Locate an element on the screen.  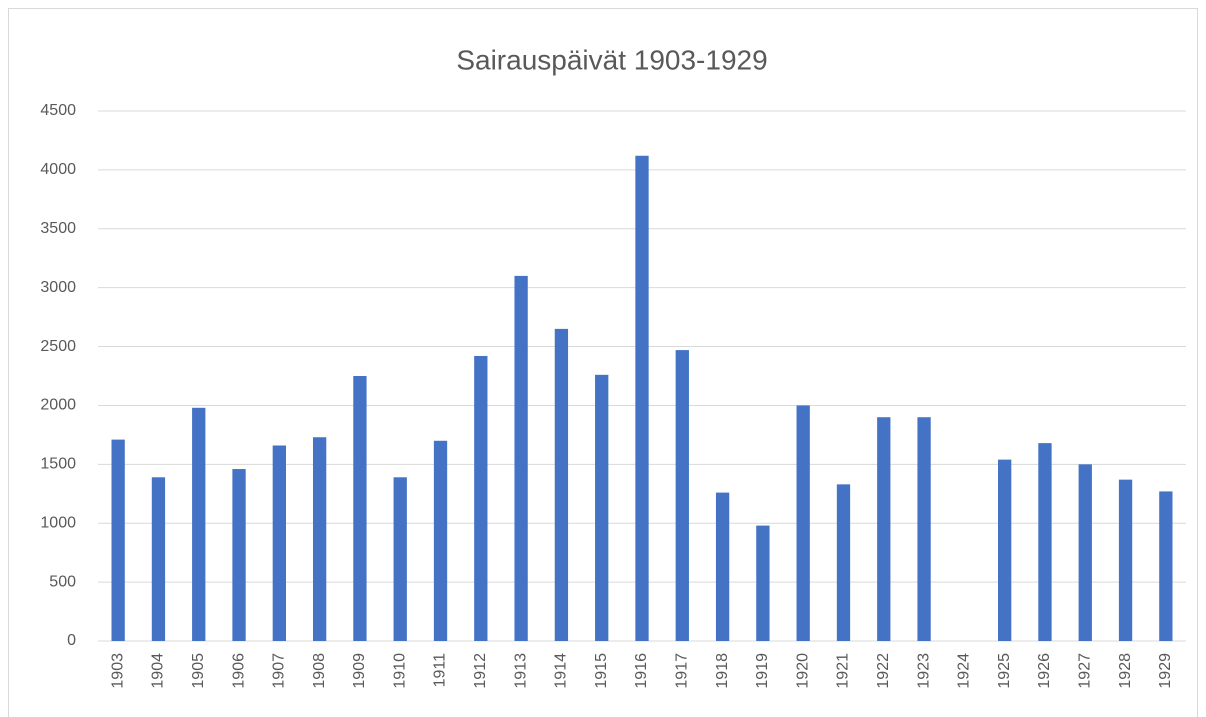
x-tick-label: 1915 is located at coordinates (601, 671).